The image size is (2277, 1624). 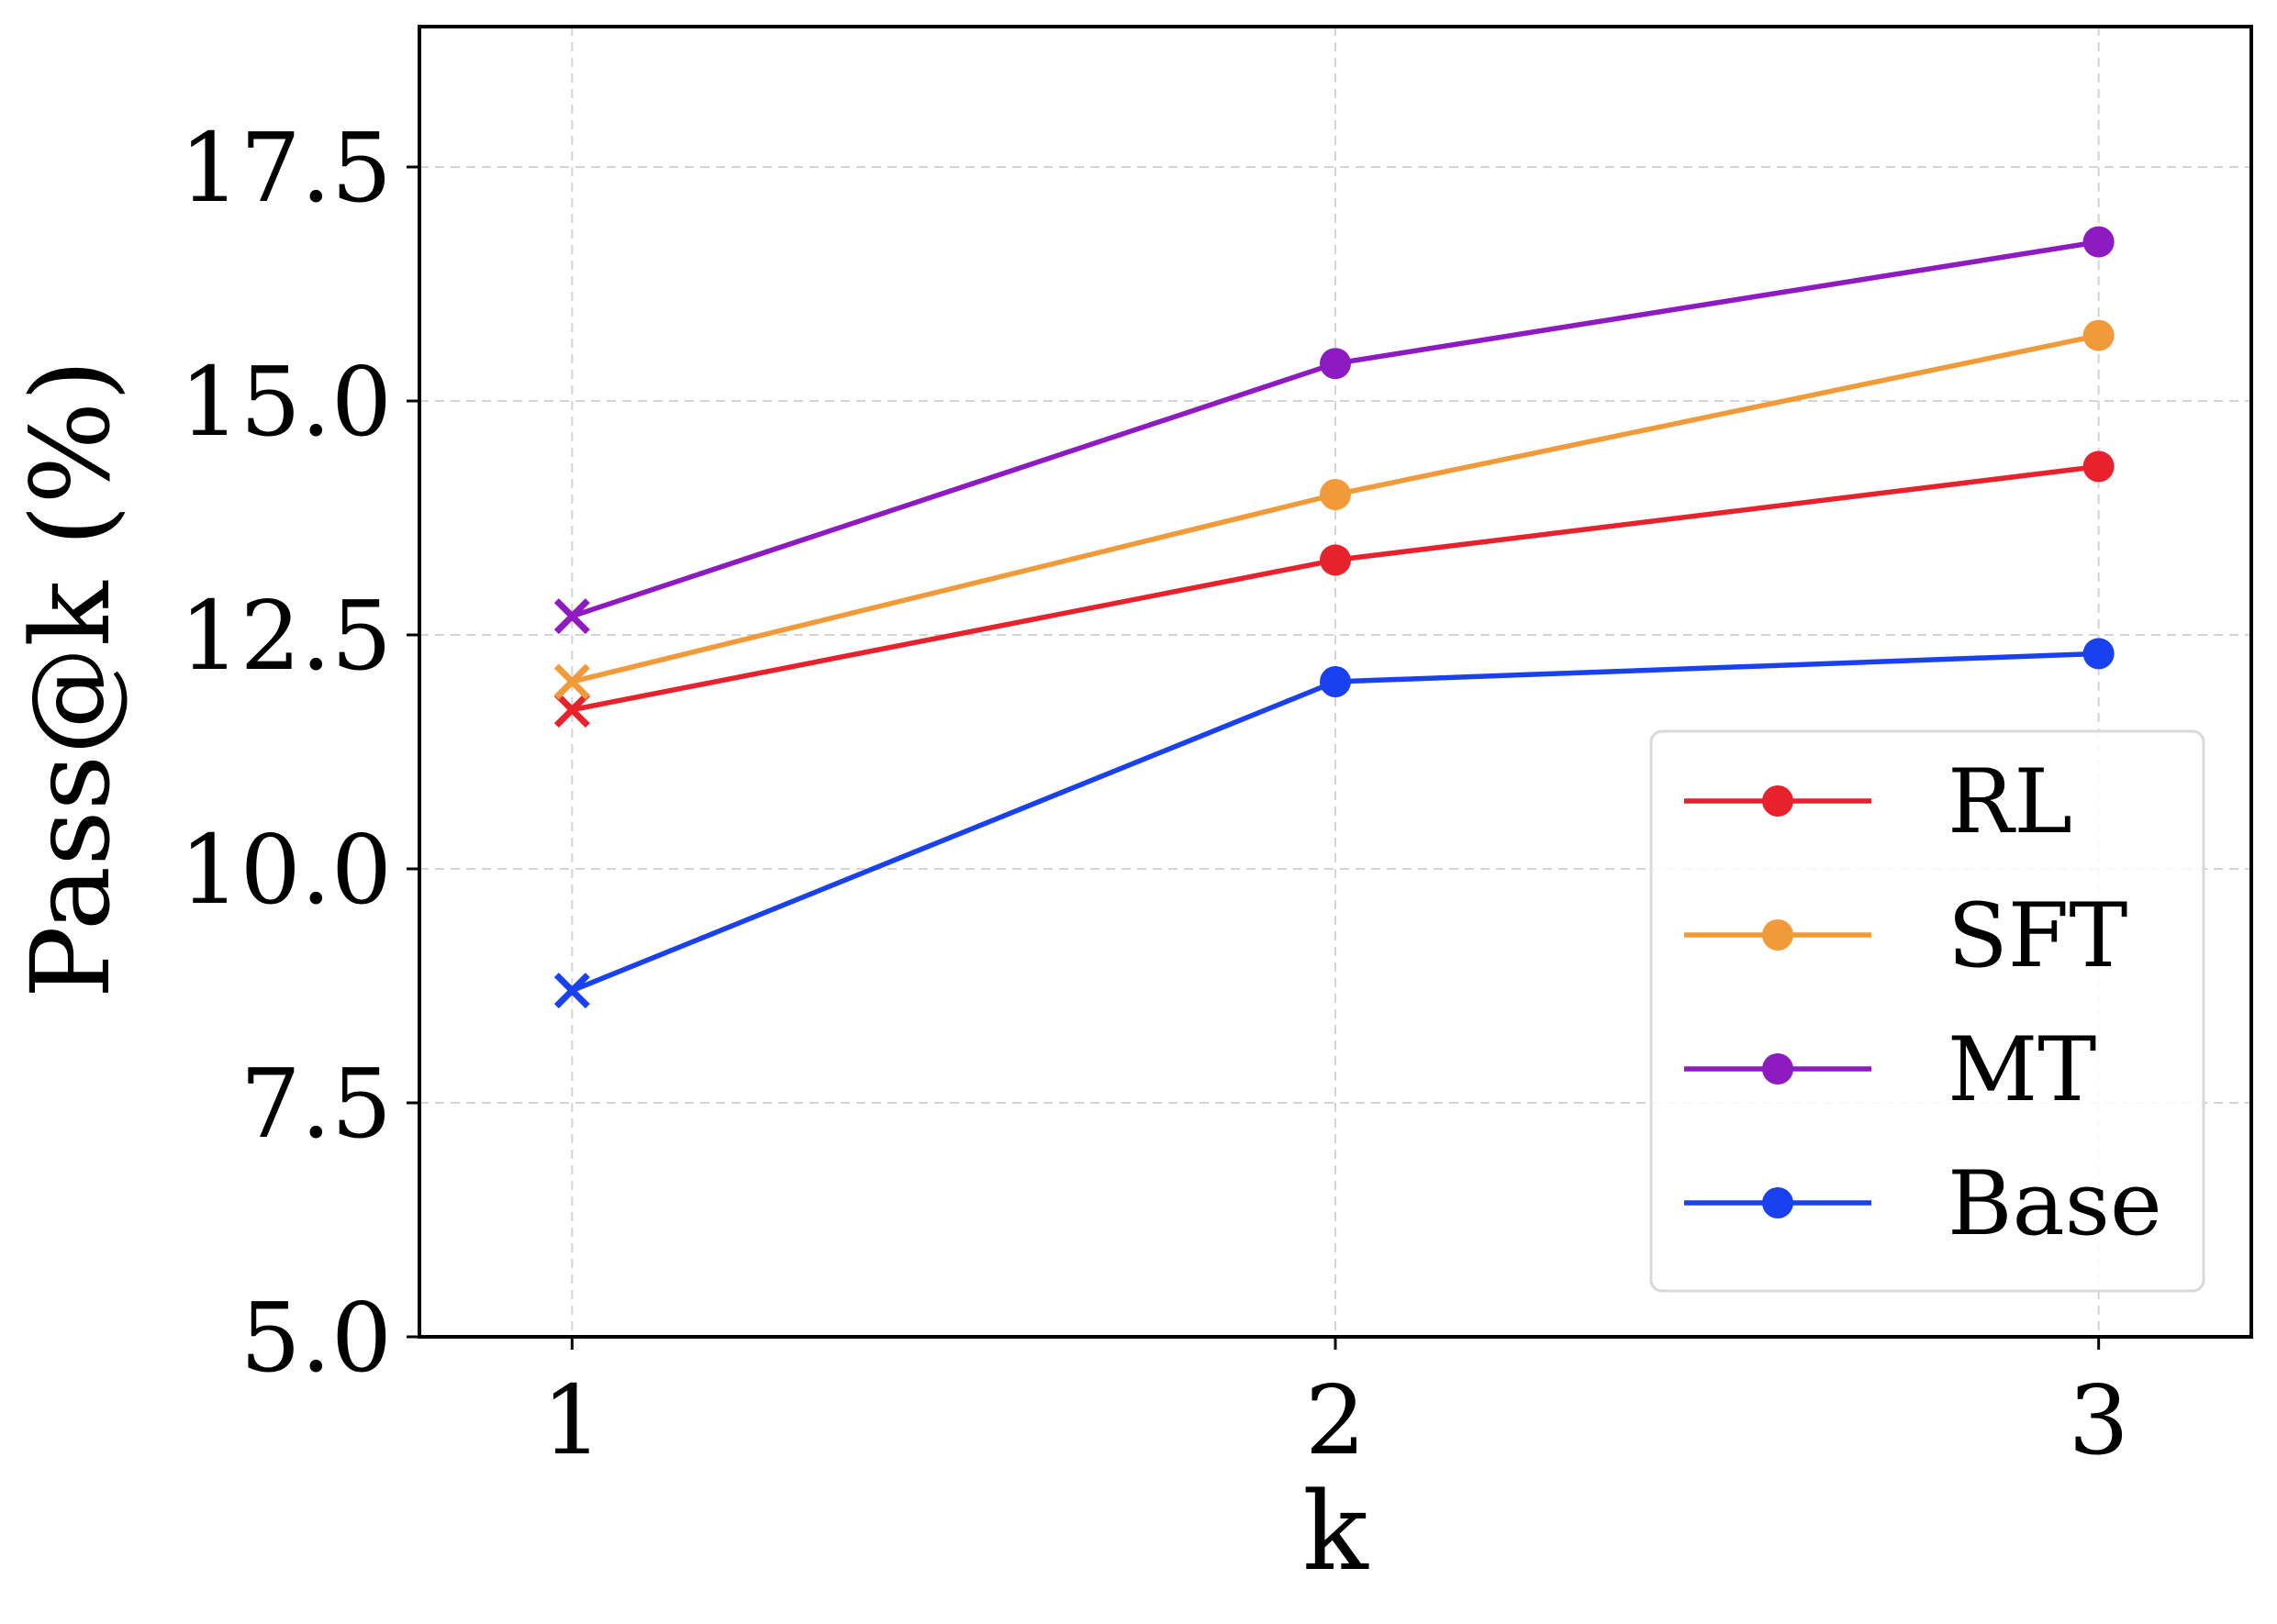 I want to click on legend-item-sft: SFT, so click(x=1905, y=935).